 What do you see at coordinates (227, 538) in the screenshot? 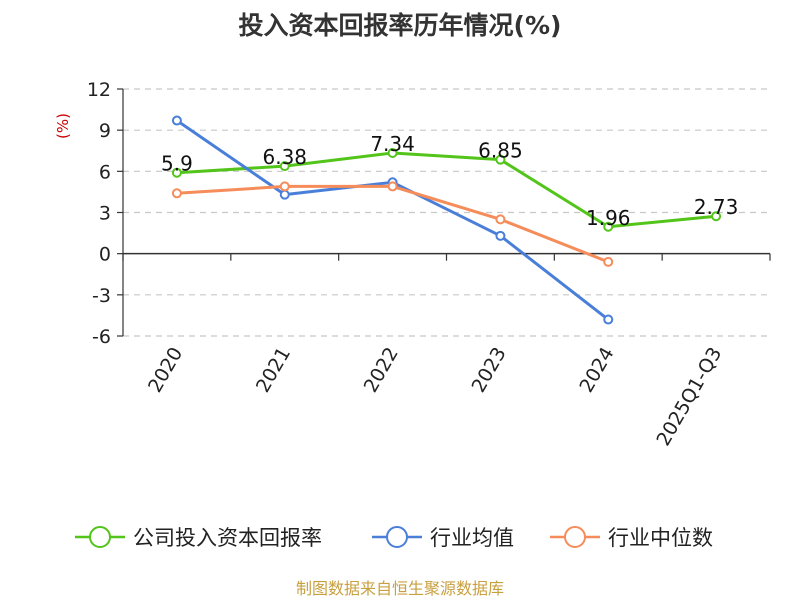
I see `legend-label: 公司投入资本回报率` at bounding box center [227, 538].